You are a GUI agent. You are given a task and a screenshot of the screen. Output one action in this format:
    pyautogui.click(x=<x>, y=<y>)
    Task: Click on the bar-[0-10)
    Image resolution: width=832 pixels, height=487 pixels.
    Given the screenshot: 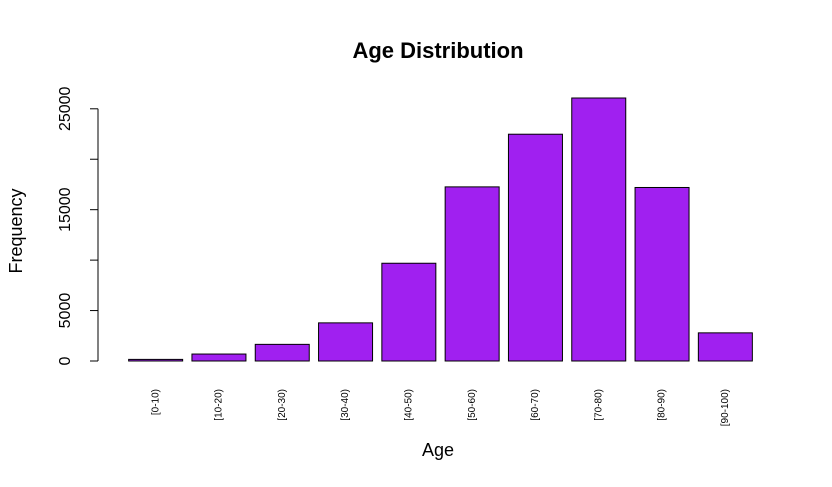 What is the action you would take?
    pyautogui.click(x=156, y=360)
    